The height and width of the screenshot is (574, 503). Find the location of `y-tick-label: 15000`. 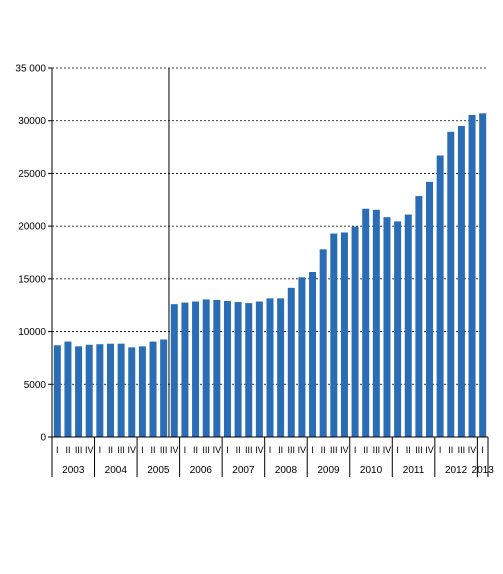

y-tick-label: 15000 is located at coordinates (32, 279).